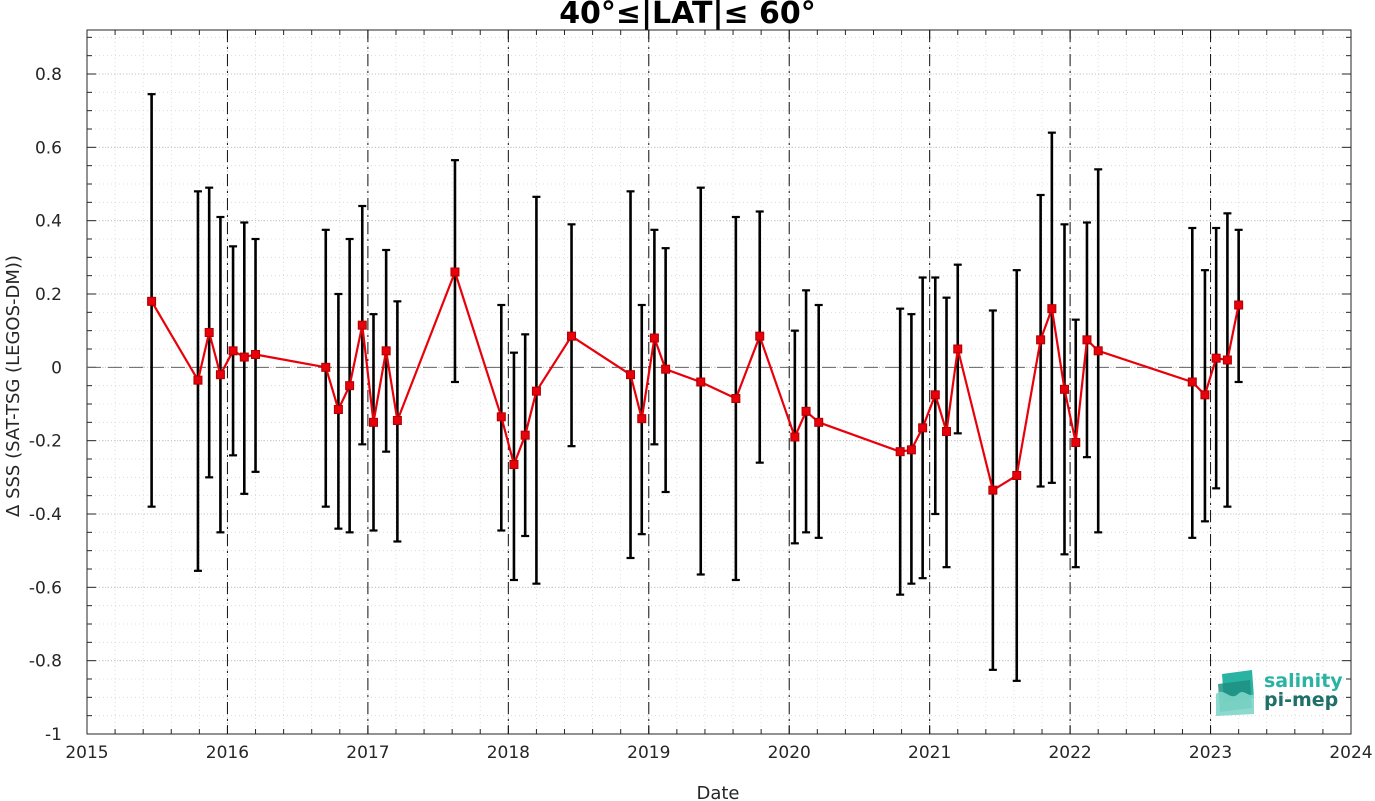  What do you see at coordinates (1303, 681) in the screenshot?
I see `logo-text-salinity: salinity` at bounding box center [1303, 681].